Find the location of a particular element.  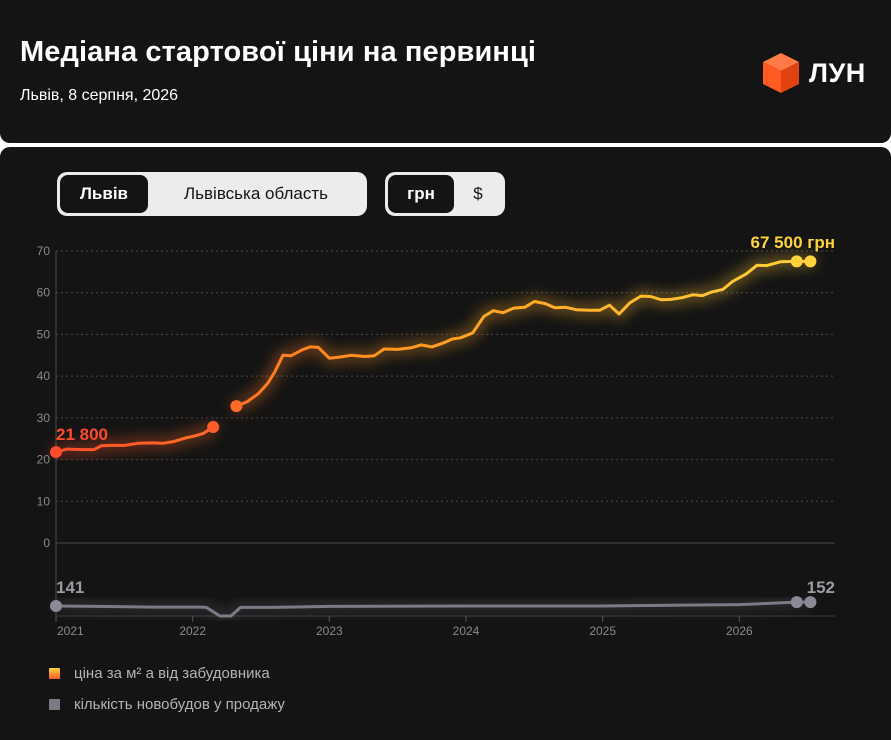

legend-price-label: ціна за м² а від забудовника is located at coordinates (172, 673).